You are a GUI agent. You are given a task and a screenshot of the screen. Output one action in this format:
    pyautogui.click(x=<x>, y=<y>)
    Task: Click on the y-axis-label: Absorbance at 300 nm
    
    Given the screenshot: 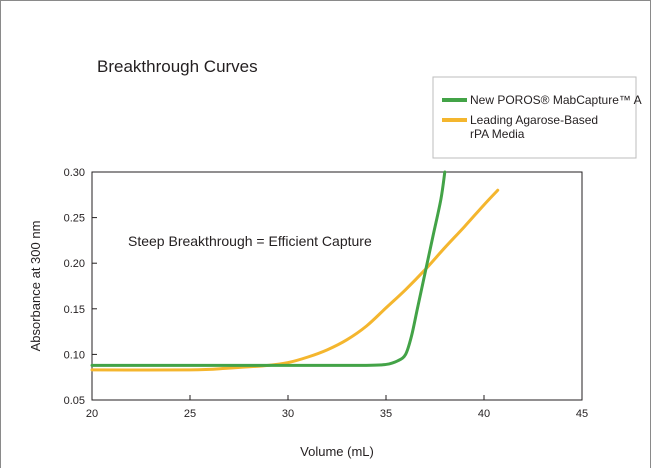 What is the action you would take?
    pyautogui.click(x=35, y=286)
    